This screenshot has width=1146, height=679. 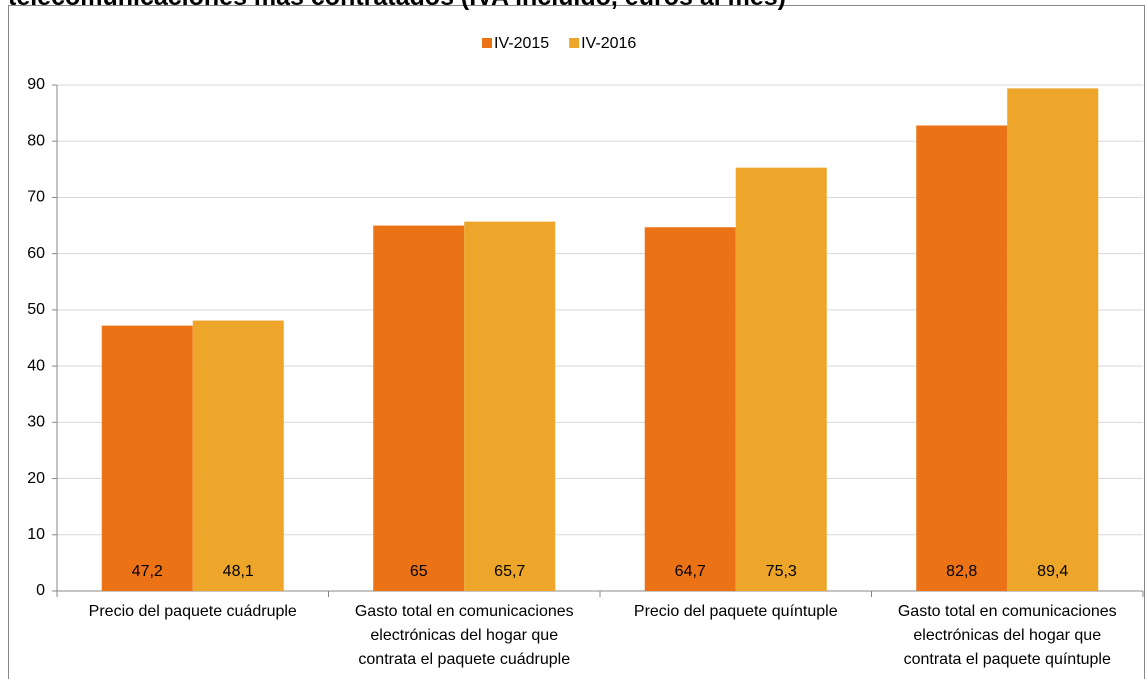 What do you see at coordinates (961, 571) in the screenshot?
I see `value-label: 82,8` at bounding box center [961, 571].